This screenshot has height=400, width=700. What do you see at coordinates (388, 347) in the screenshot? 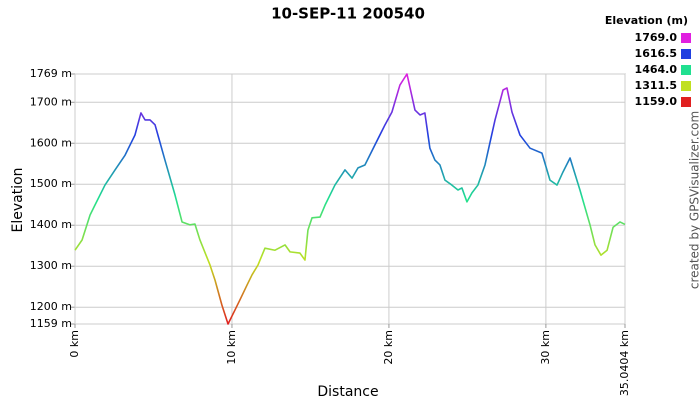
I see `x-tick-label: 20 km` at bounding box center [388, 347].